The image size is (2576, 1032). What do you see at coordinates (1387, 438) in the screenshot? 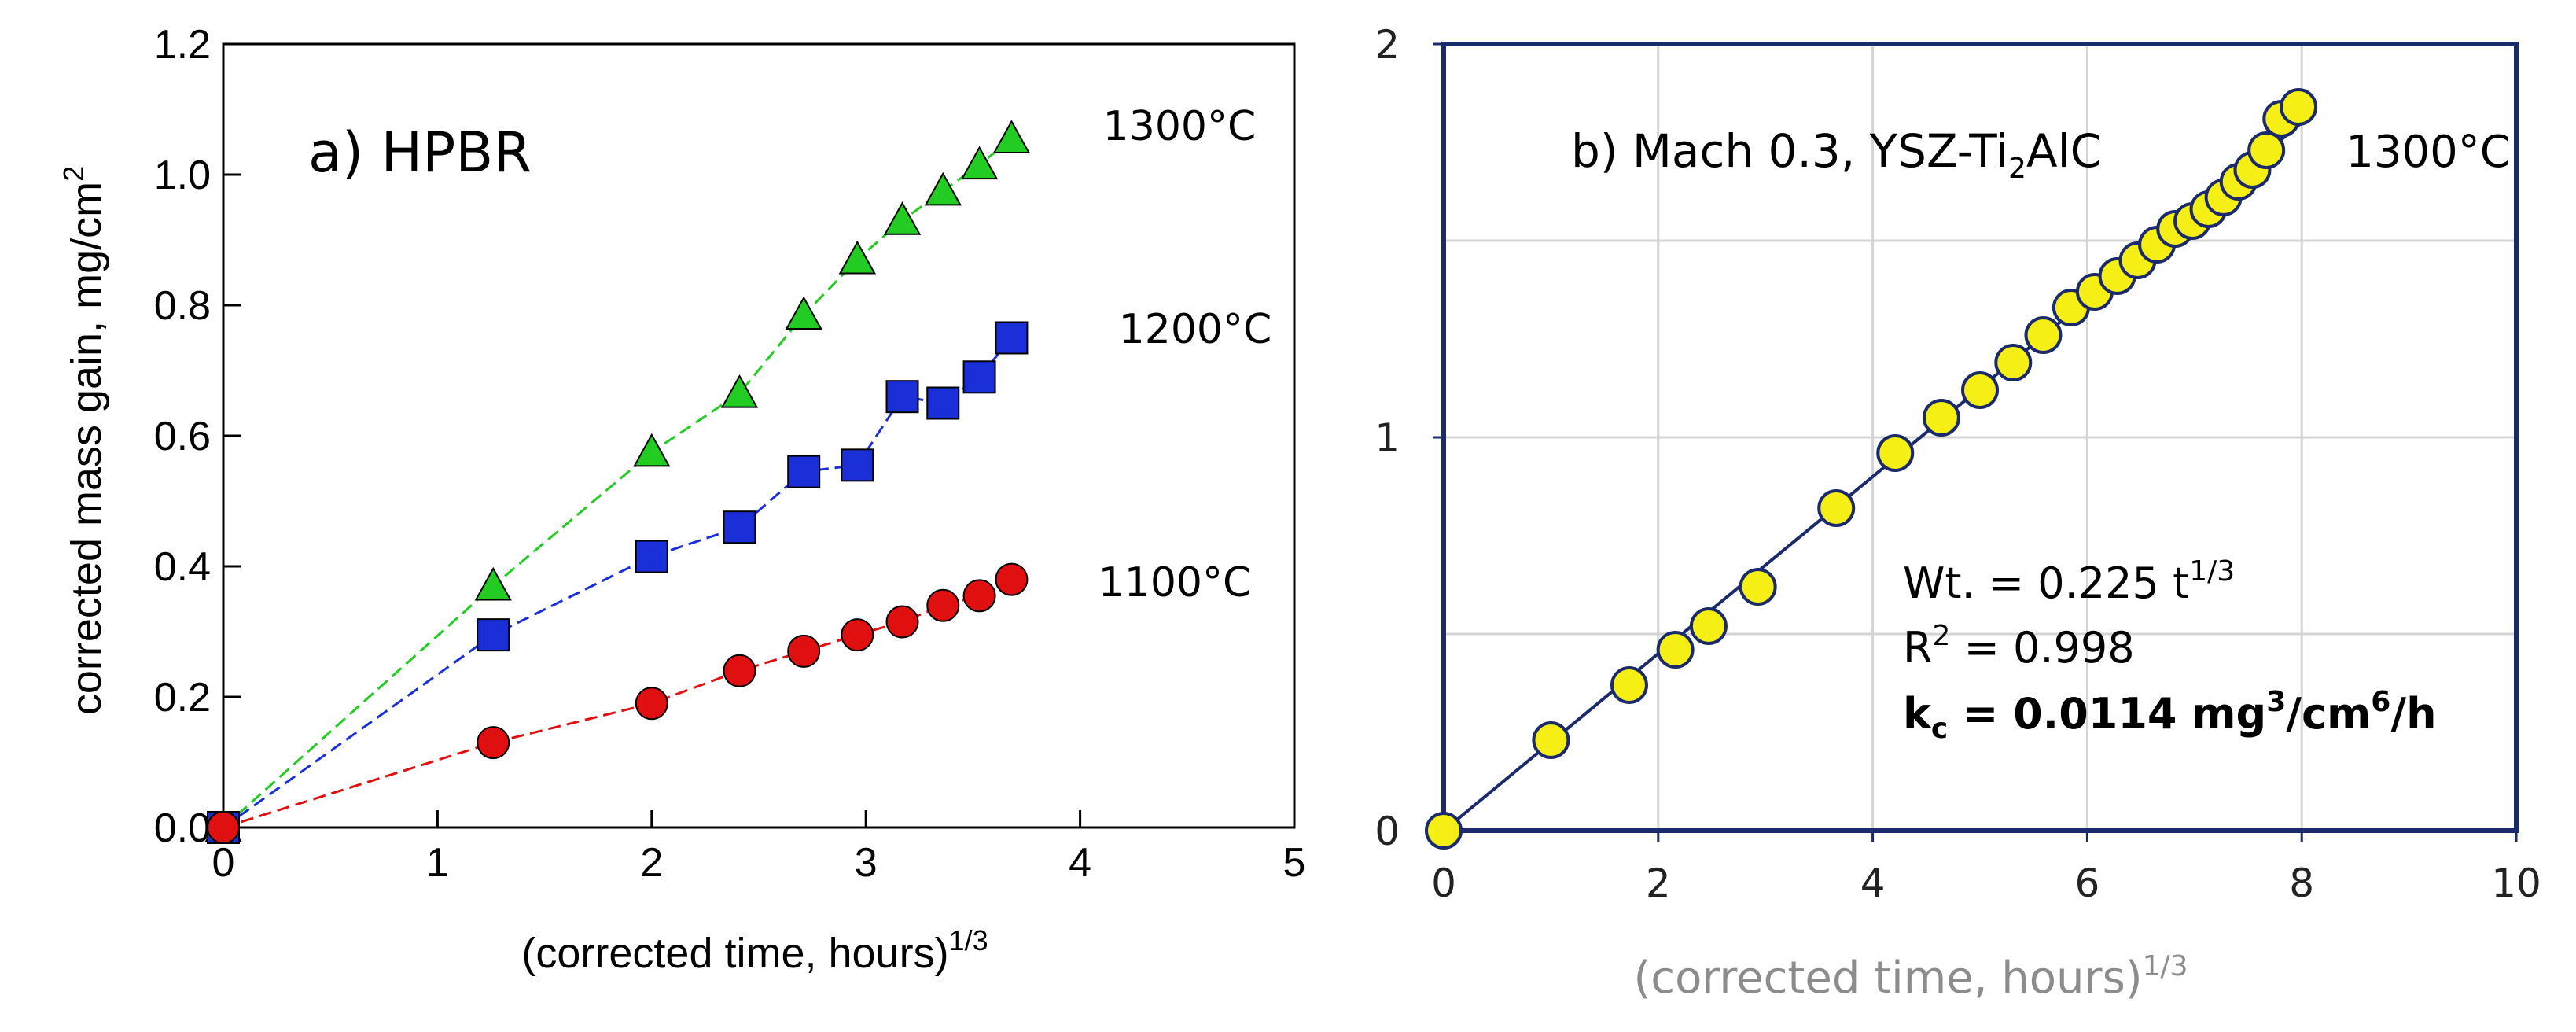
I see `panel-b-y-tick-label: 1` at bounding box center [1387, 438].